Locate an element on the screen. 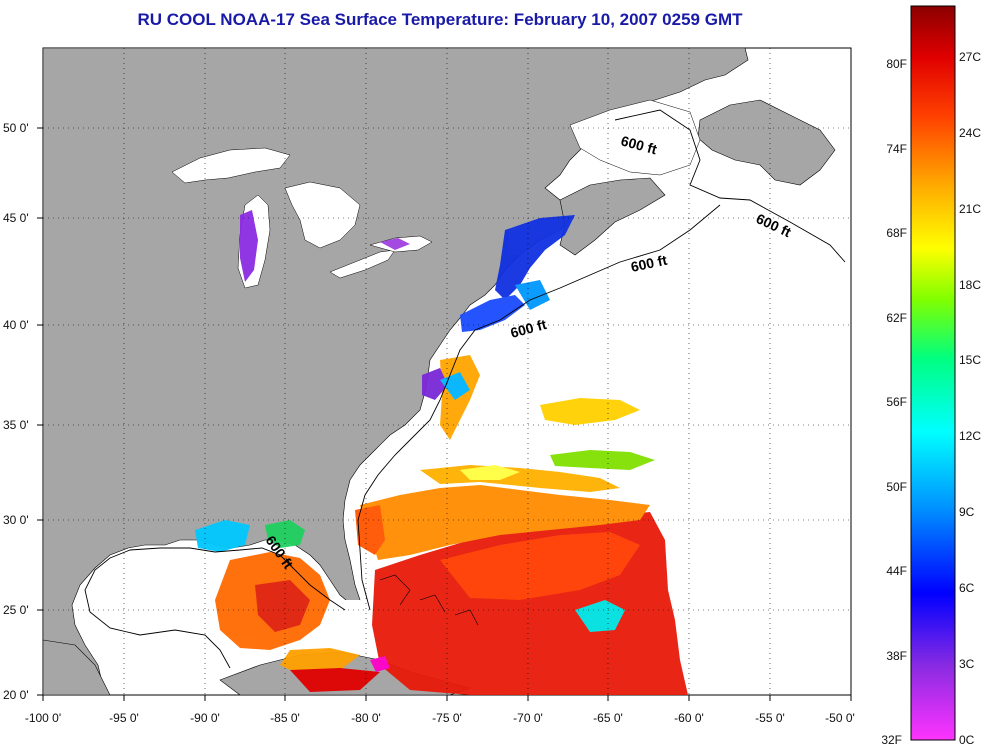 Image resolution: width=984 pixels, height=754 pixels. lon-label: -80 0' is located at coordinates (366, 718).